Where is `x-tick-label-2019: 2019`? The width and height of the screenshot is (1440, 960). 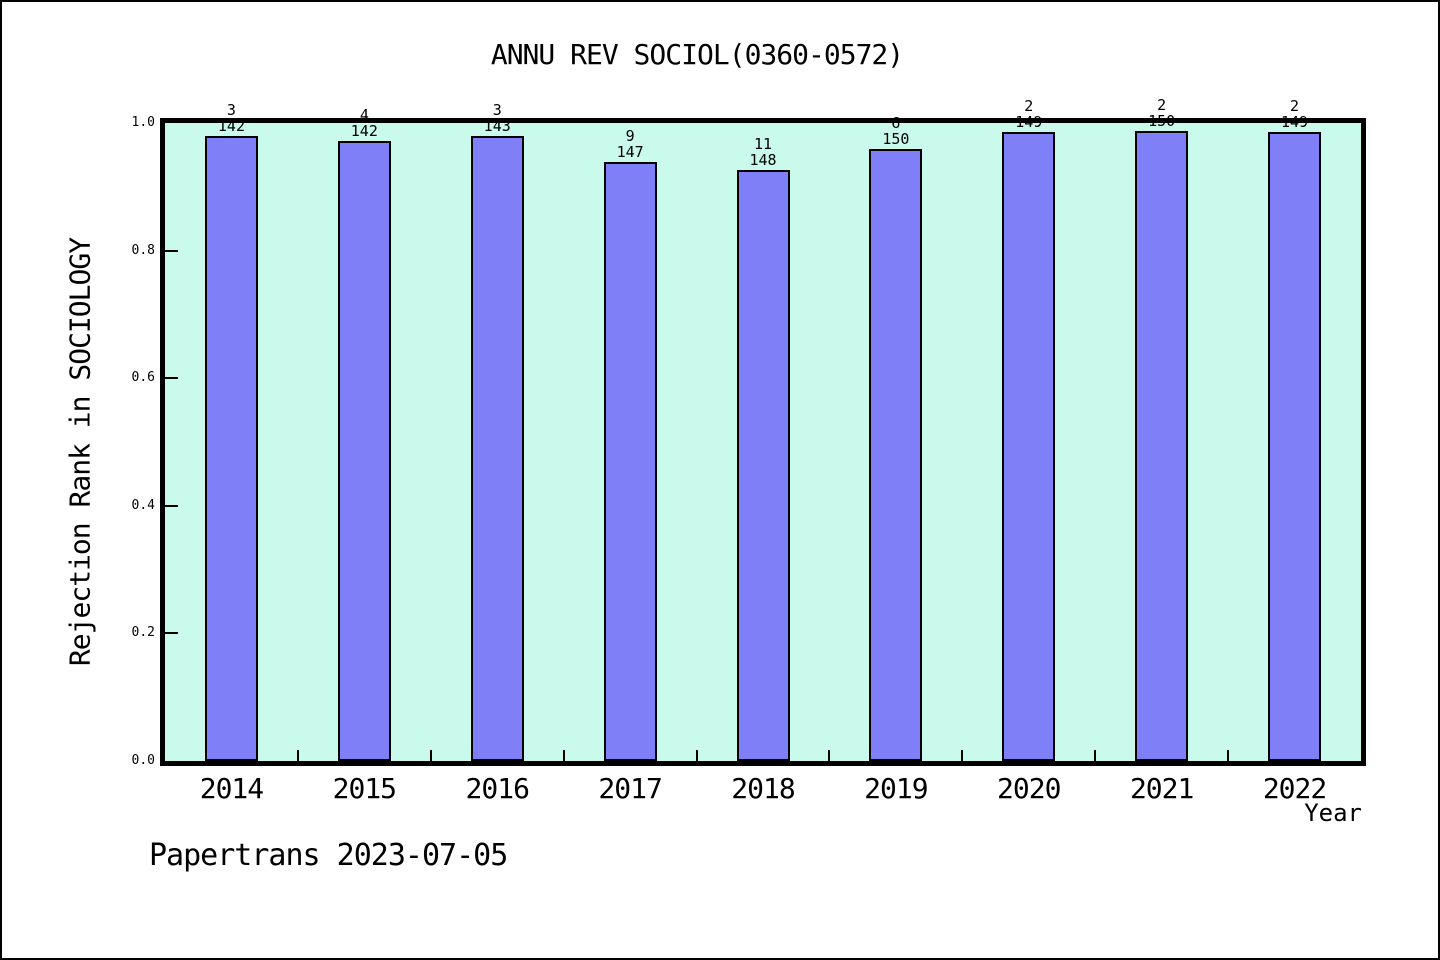
x-tick-label-2019: 2019 is located at coordinates (896, 788).